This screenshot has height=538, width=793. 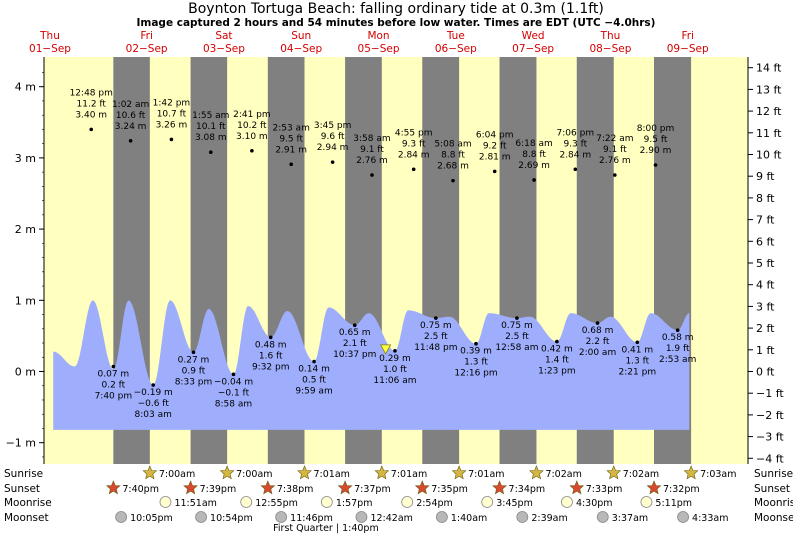 What do you see at coordinates (610, 49) in the screenshot?
I see `date-label: 08−Sep` at bounding box center [610, 49].